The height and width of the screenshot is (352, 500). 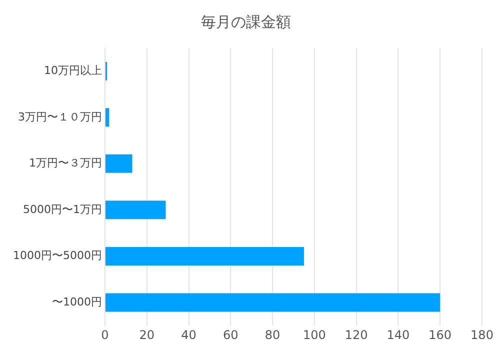 What do you see at coordinates (62, 209) in the screenshot?
I see `y-tick-label: 5000円〜1万円` at bounding box center [62, 209].